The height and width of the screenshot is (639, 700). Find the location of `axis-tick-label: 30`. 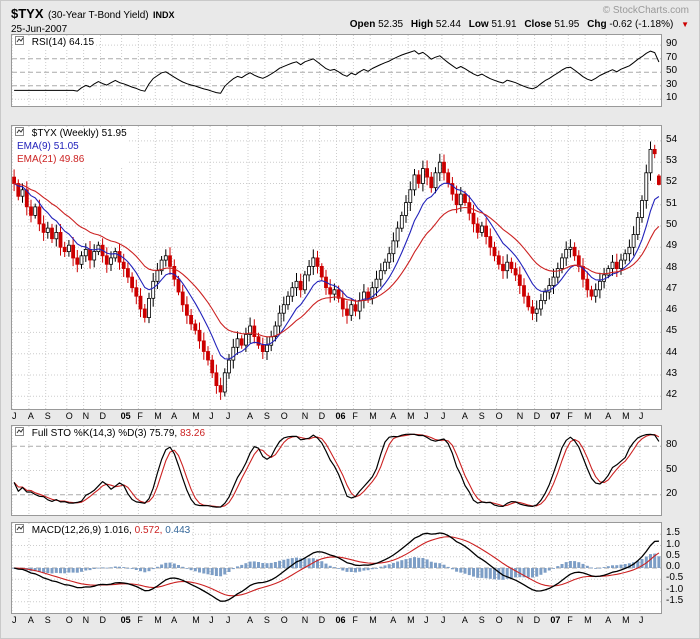

axis-tick-label: 30 is located at coordinates (672, 84).